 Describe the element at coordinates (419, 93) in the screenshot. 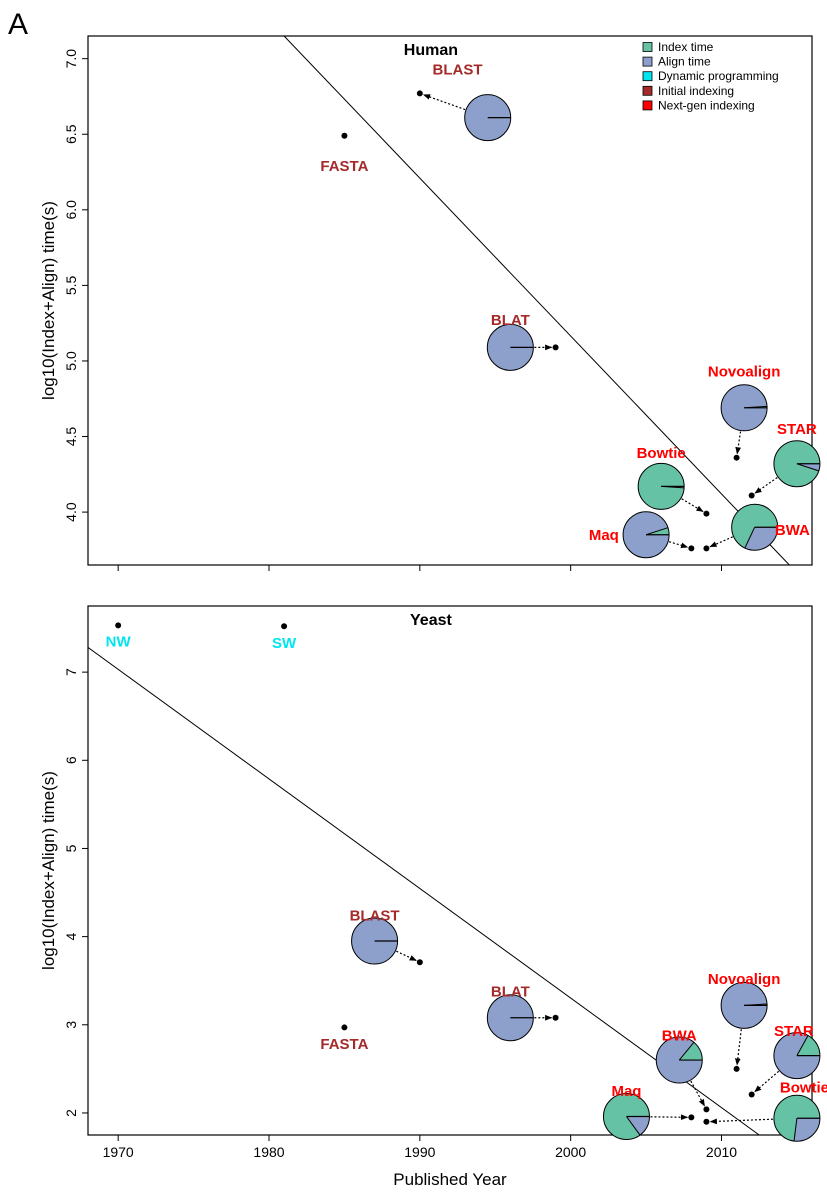

I see `human-blast-point` at that location.